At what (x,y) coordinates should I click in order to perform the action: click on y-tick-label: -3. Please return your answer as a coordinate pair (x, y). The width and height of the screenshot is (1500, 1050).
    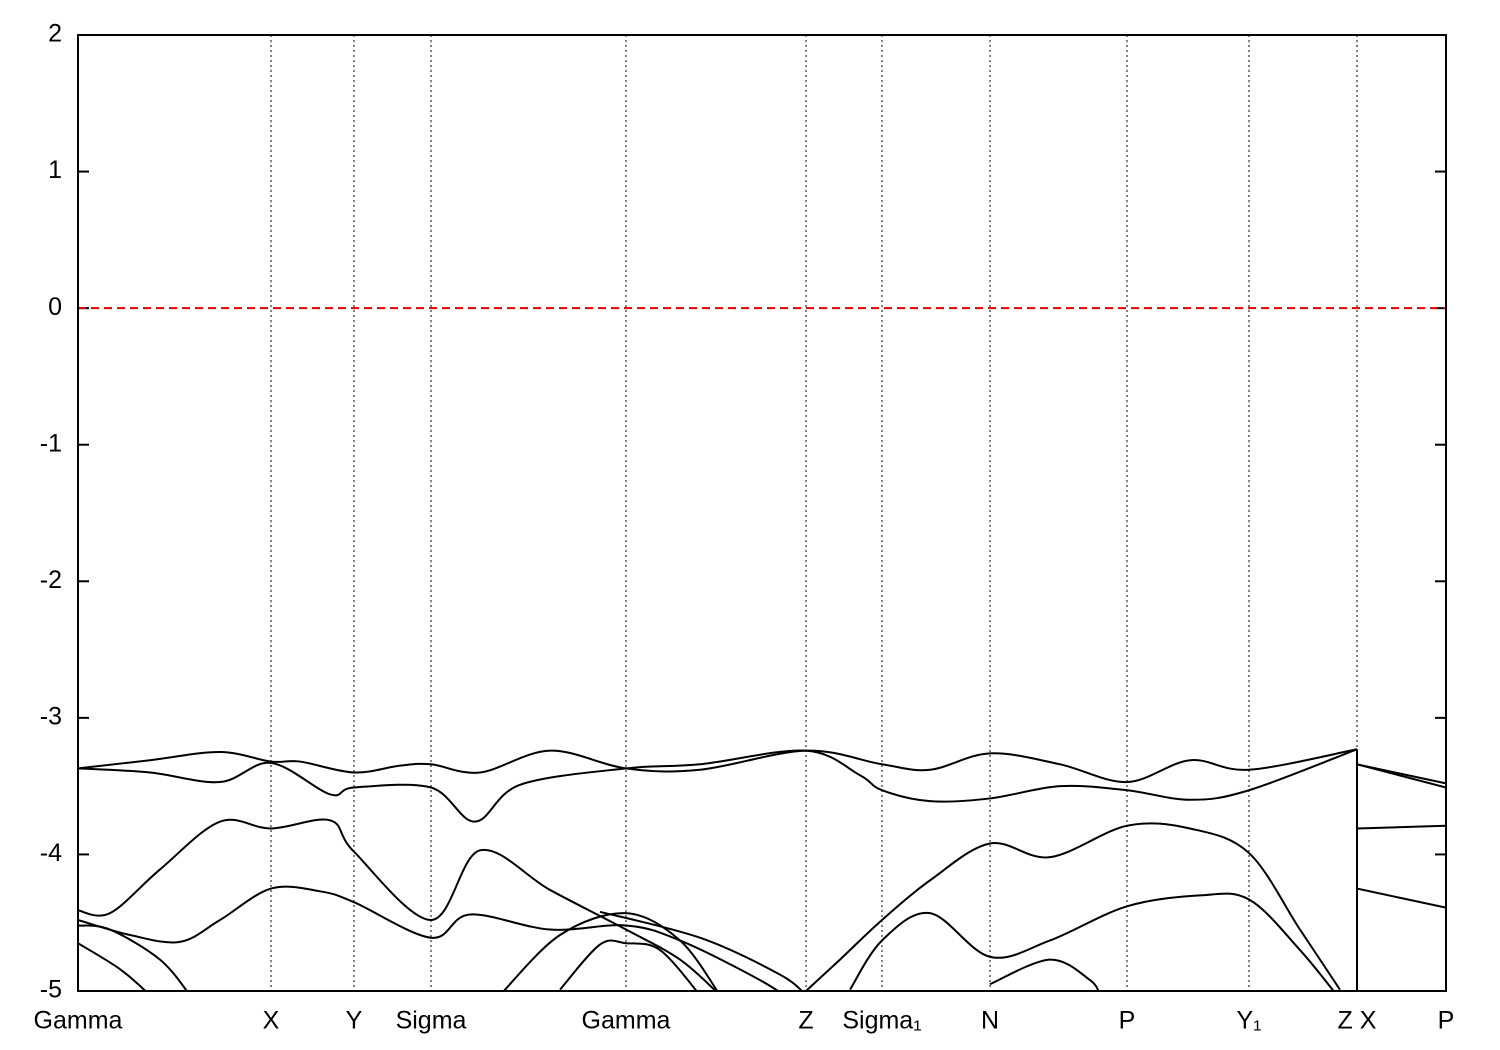
    Looking at the image, I should click on (51, 716).